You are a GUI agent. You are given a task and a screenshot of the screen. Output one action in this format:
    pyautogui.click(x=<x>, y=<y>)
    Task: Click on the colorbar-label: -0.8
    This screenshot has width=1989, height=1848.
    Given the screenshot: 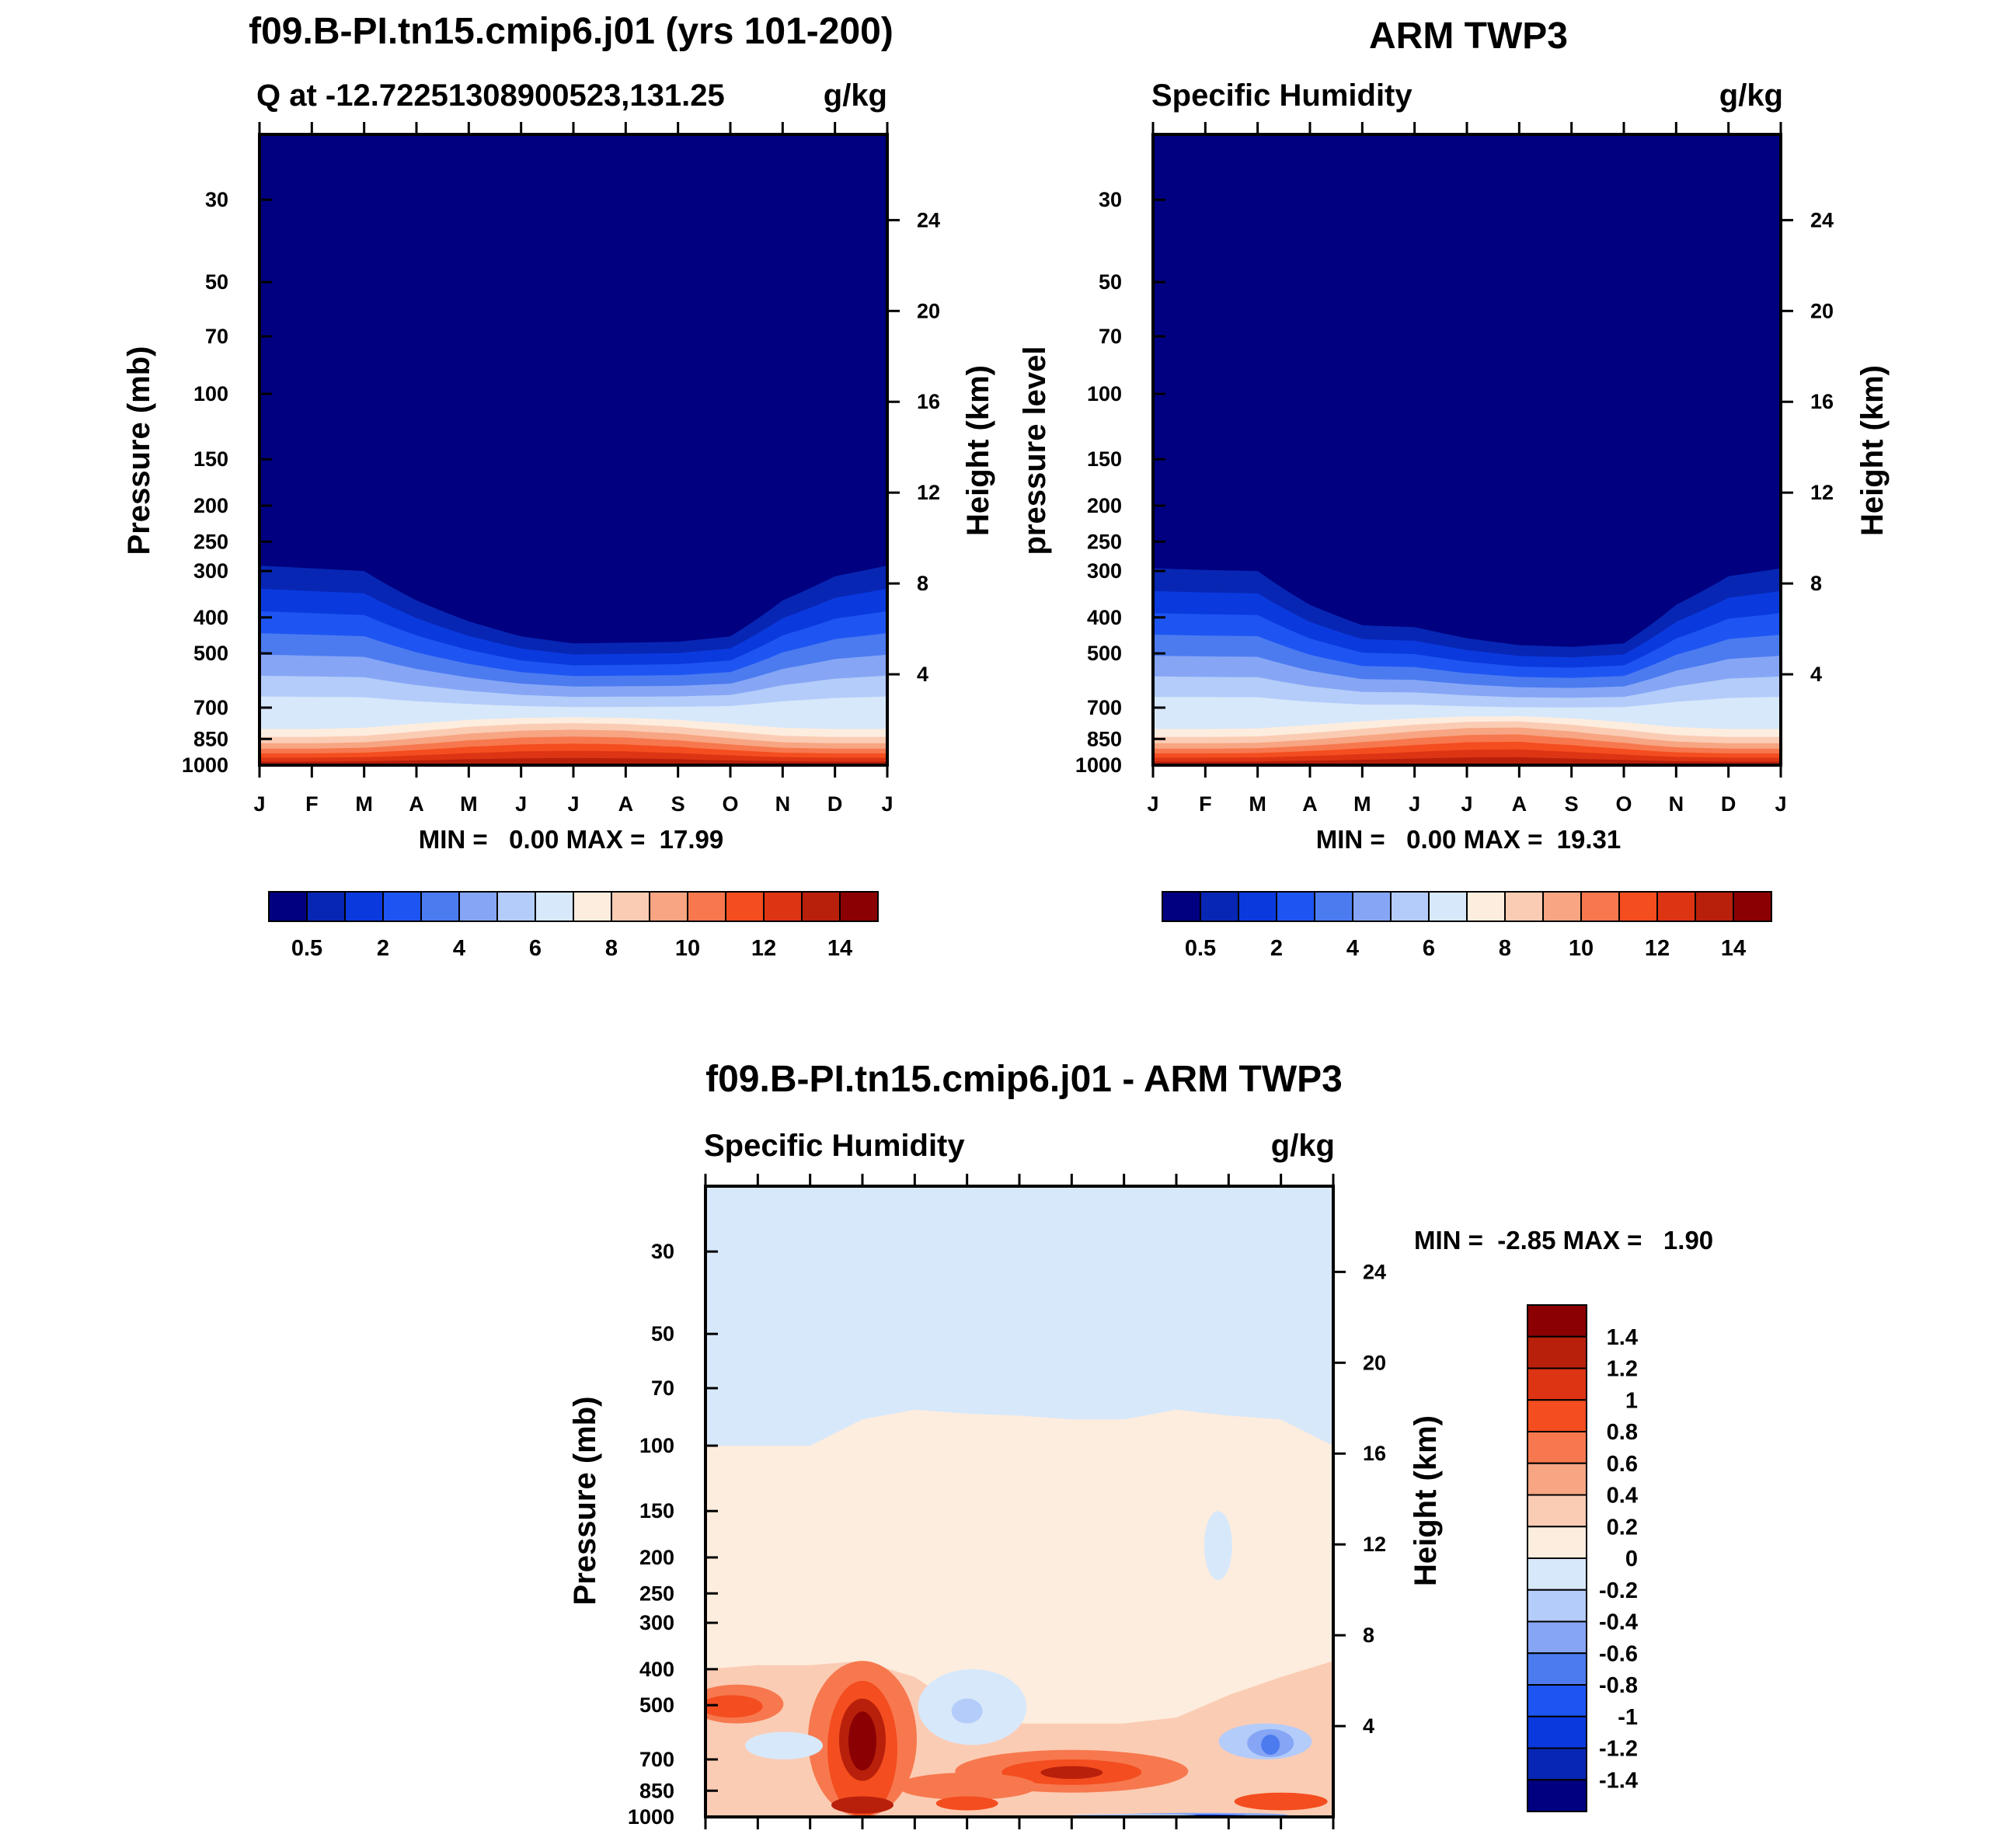 What is the action you would take?
    pyautogui.click(x=1619, y=1685)
    